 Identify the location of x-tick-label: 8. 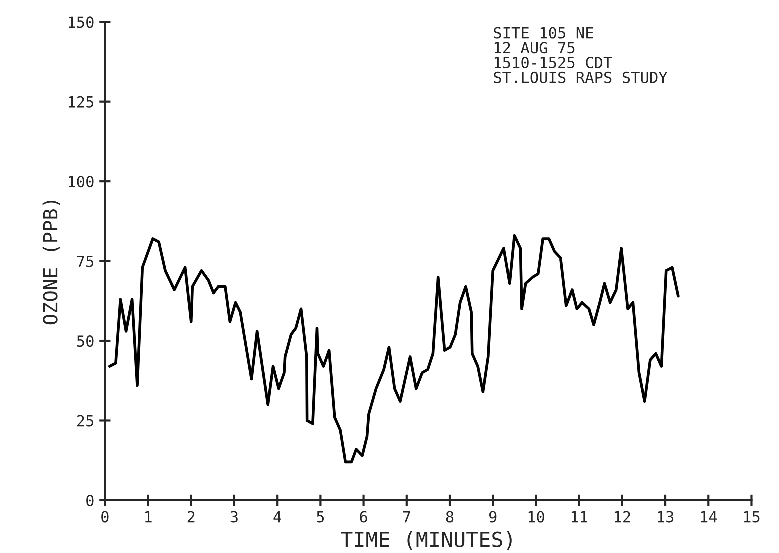
(450, 517).